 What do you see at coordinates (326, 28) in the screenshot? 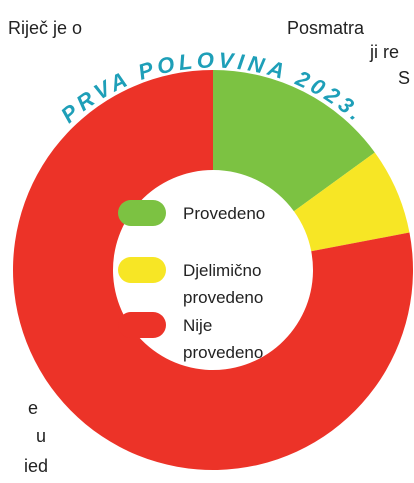
I see `page-text: Posmatra` at bounding box center [326, 28].